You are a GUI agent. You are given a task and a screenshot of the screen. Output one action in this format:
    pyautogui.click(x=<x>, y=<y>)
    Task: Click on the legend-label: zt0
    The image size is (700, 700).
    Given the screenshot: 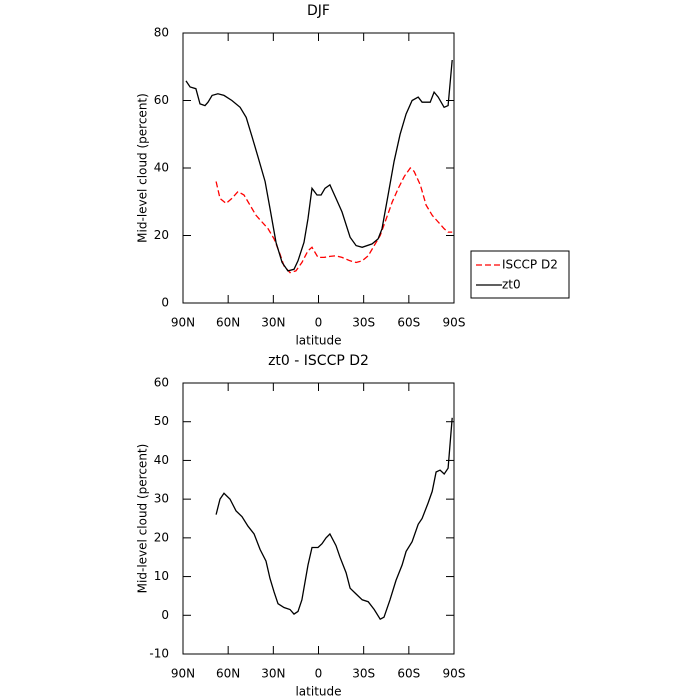 What is the action you would take?
    pyautogui.click(x=511, y=285)
    